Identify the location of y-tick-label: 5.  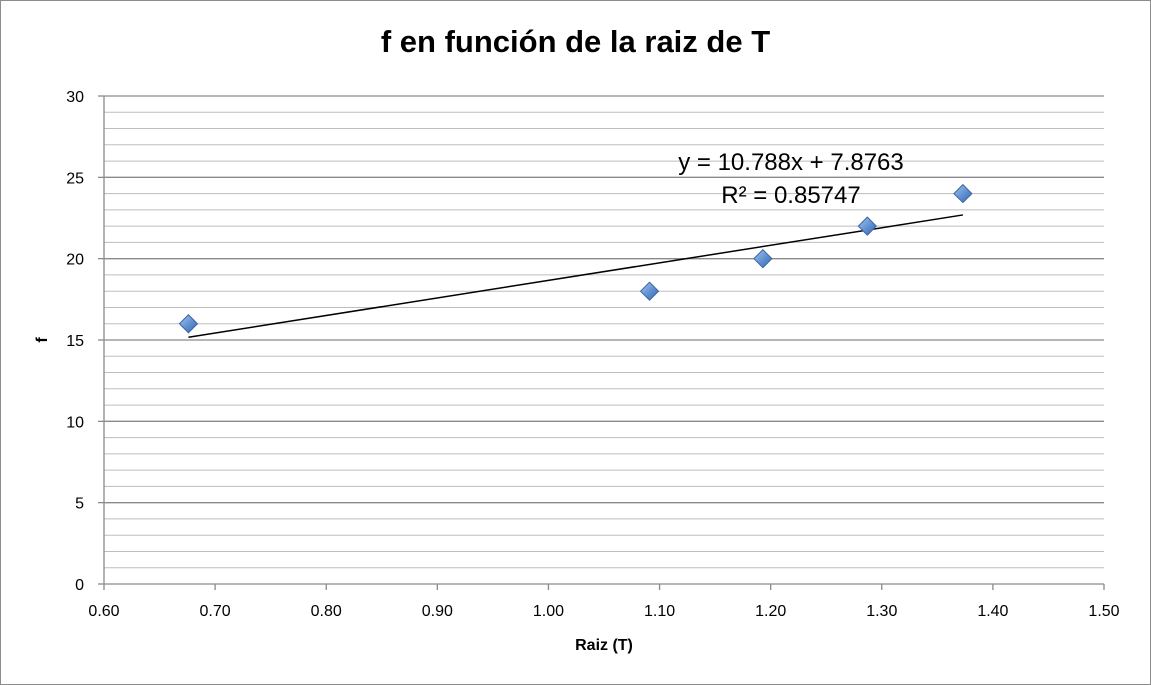
(79, 504).